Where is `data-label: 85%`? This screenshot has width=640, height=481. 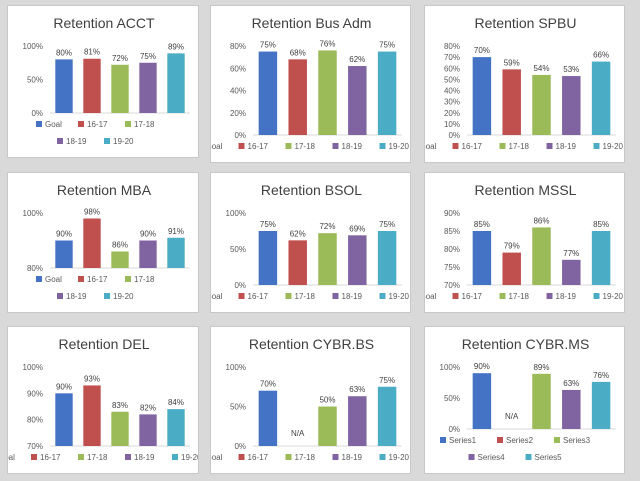
data-label: 85% is located at coordinates (601, 224).